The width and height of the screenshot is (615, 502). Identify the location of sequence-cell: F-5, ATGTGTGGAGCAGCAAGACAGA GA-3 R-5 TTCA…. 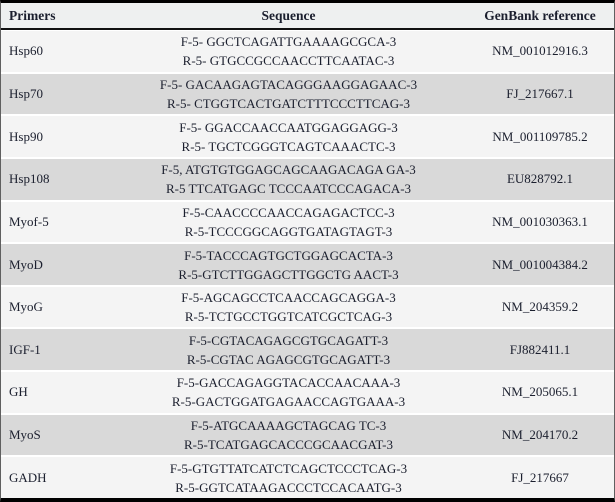
(288, 179).